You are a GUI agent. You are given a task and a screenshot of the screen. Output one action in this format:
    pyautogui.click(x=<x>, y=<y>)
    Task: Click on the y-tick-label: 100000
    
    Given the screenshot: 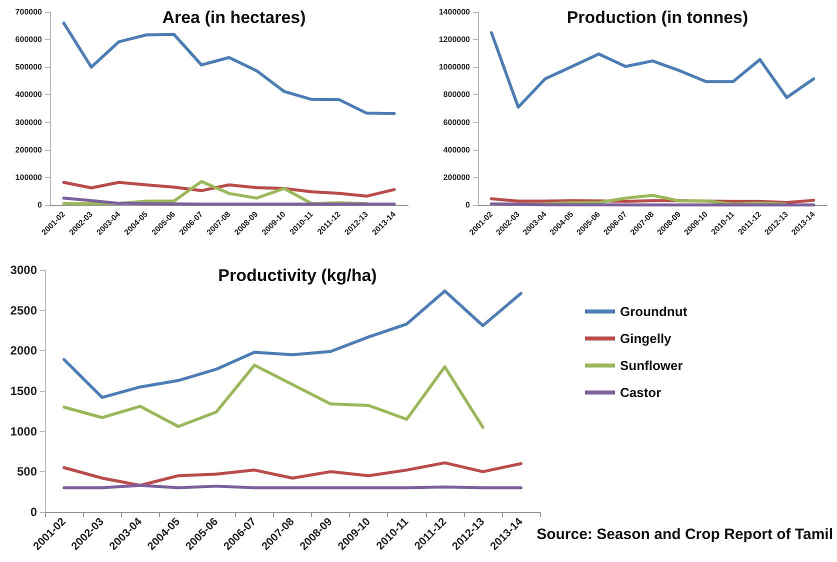 What is the action you would take?
    pyautogui.click(x=29, y=177)
    